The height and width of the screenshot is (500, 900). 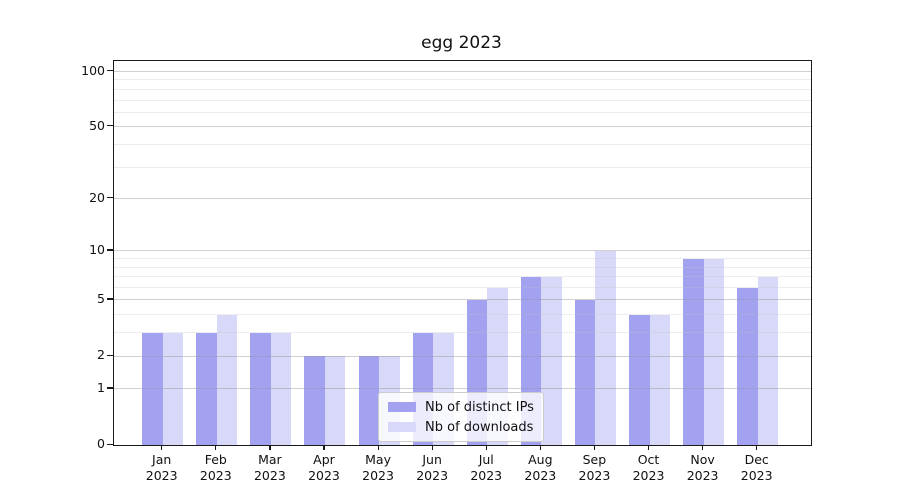 What do you see at coordinates (432, 467) in the screenshot?
I see `x-axis-tick-label: Jun 2023` at bounding box center [432, 467].